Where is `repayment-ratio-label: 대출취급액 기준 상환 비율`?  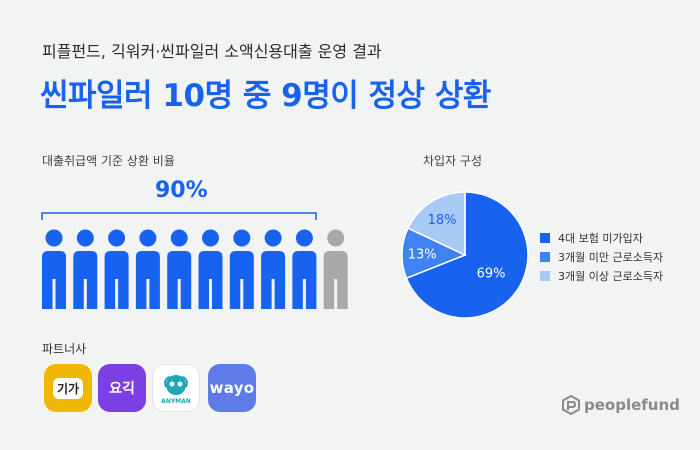 repayment-ratio-label: 대출취급액 기준 상환 비율 is located at coordinates (108, 161).